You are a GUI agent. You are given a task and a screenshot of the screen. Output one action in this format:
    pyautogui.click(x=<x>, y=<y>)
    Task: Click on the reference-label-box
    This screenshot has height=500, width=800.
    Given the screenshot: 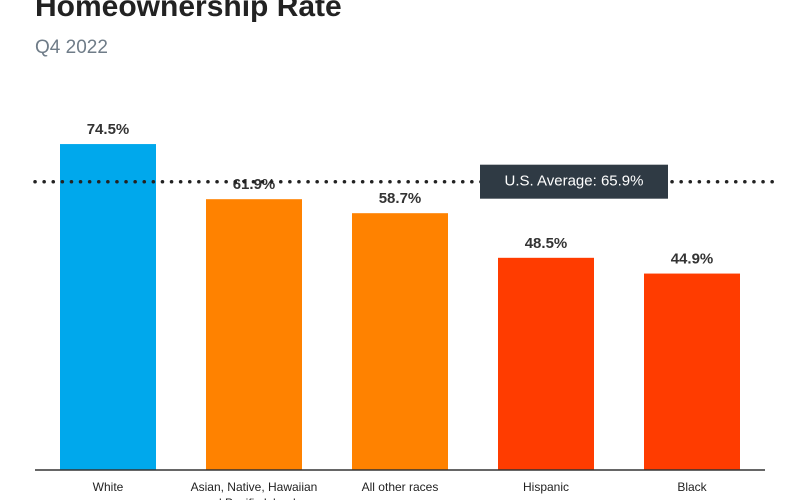 What is the action you would take?
    pyautogui.click(x=574, y=181)
    